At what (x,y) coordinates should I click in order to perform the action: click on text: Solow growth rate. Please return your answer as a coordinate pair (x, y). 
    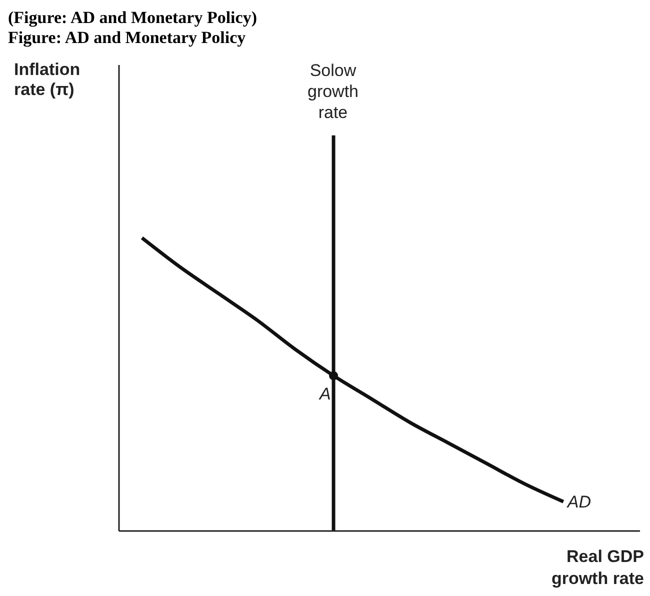
    Looking at the image, I should click on (333, 91).